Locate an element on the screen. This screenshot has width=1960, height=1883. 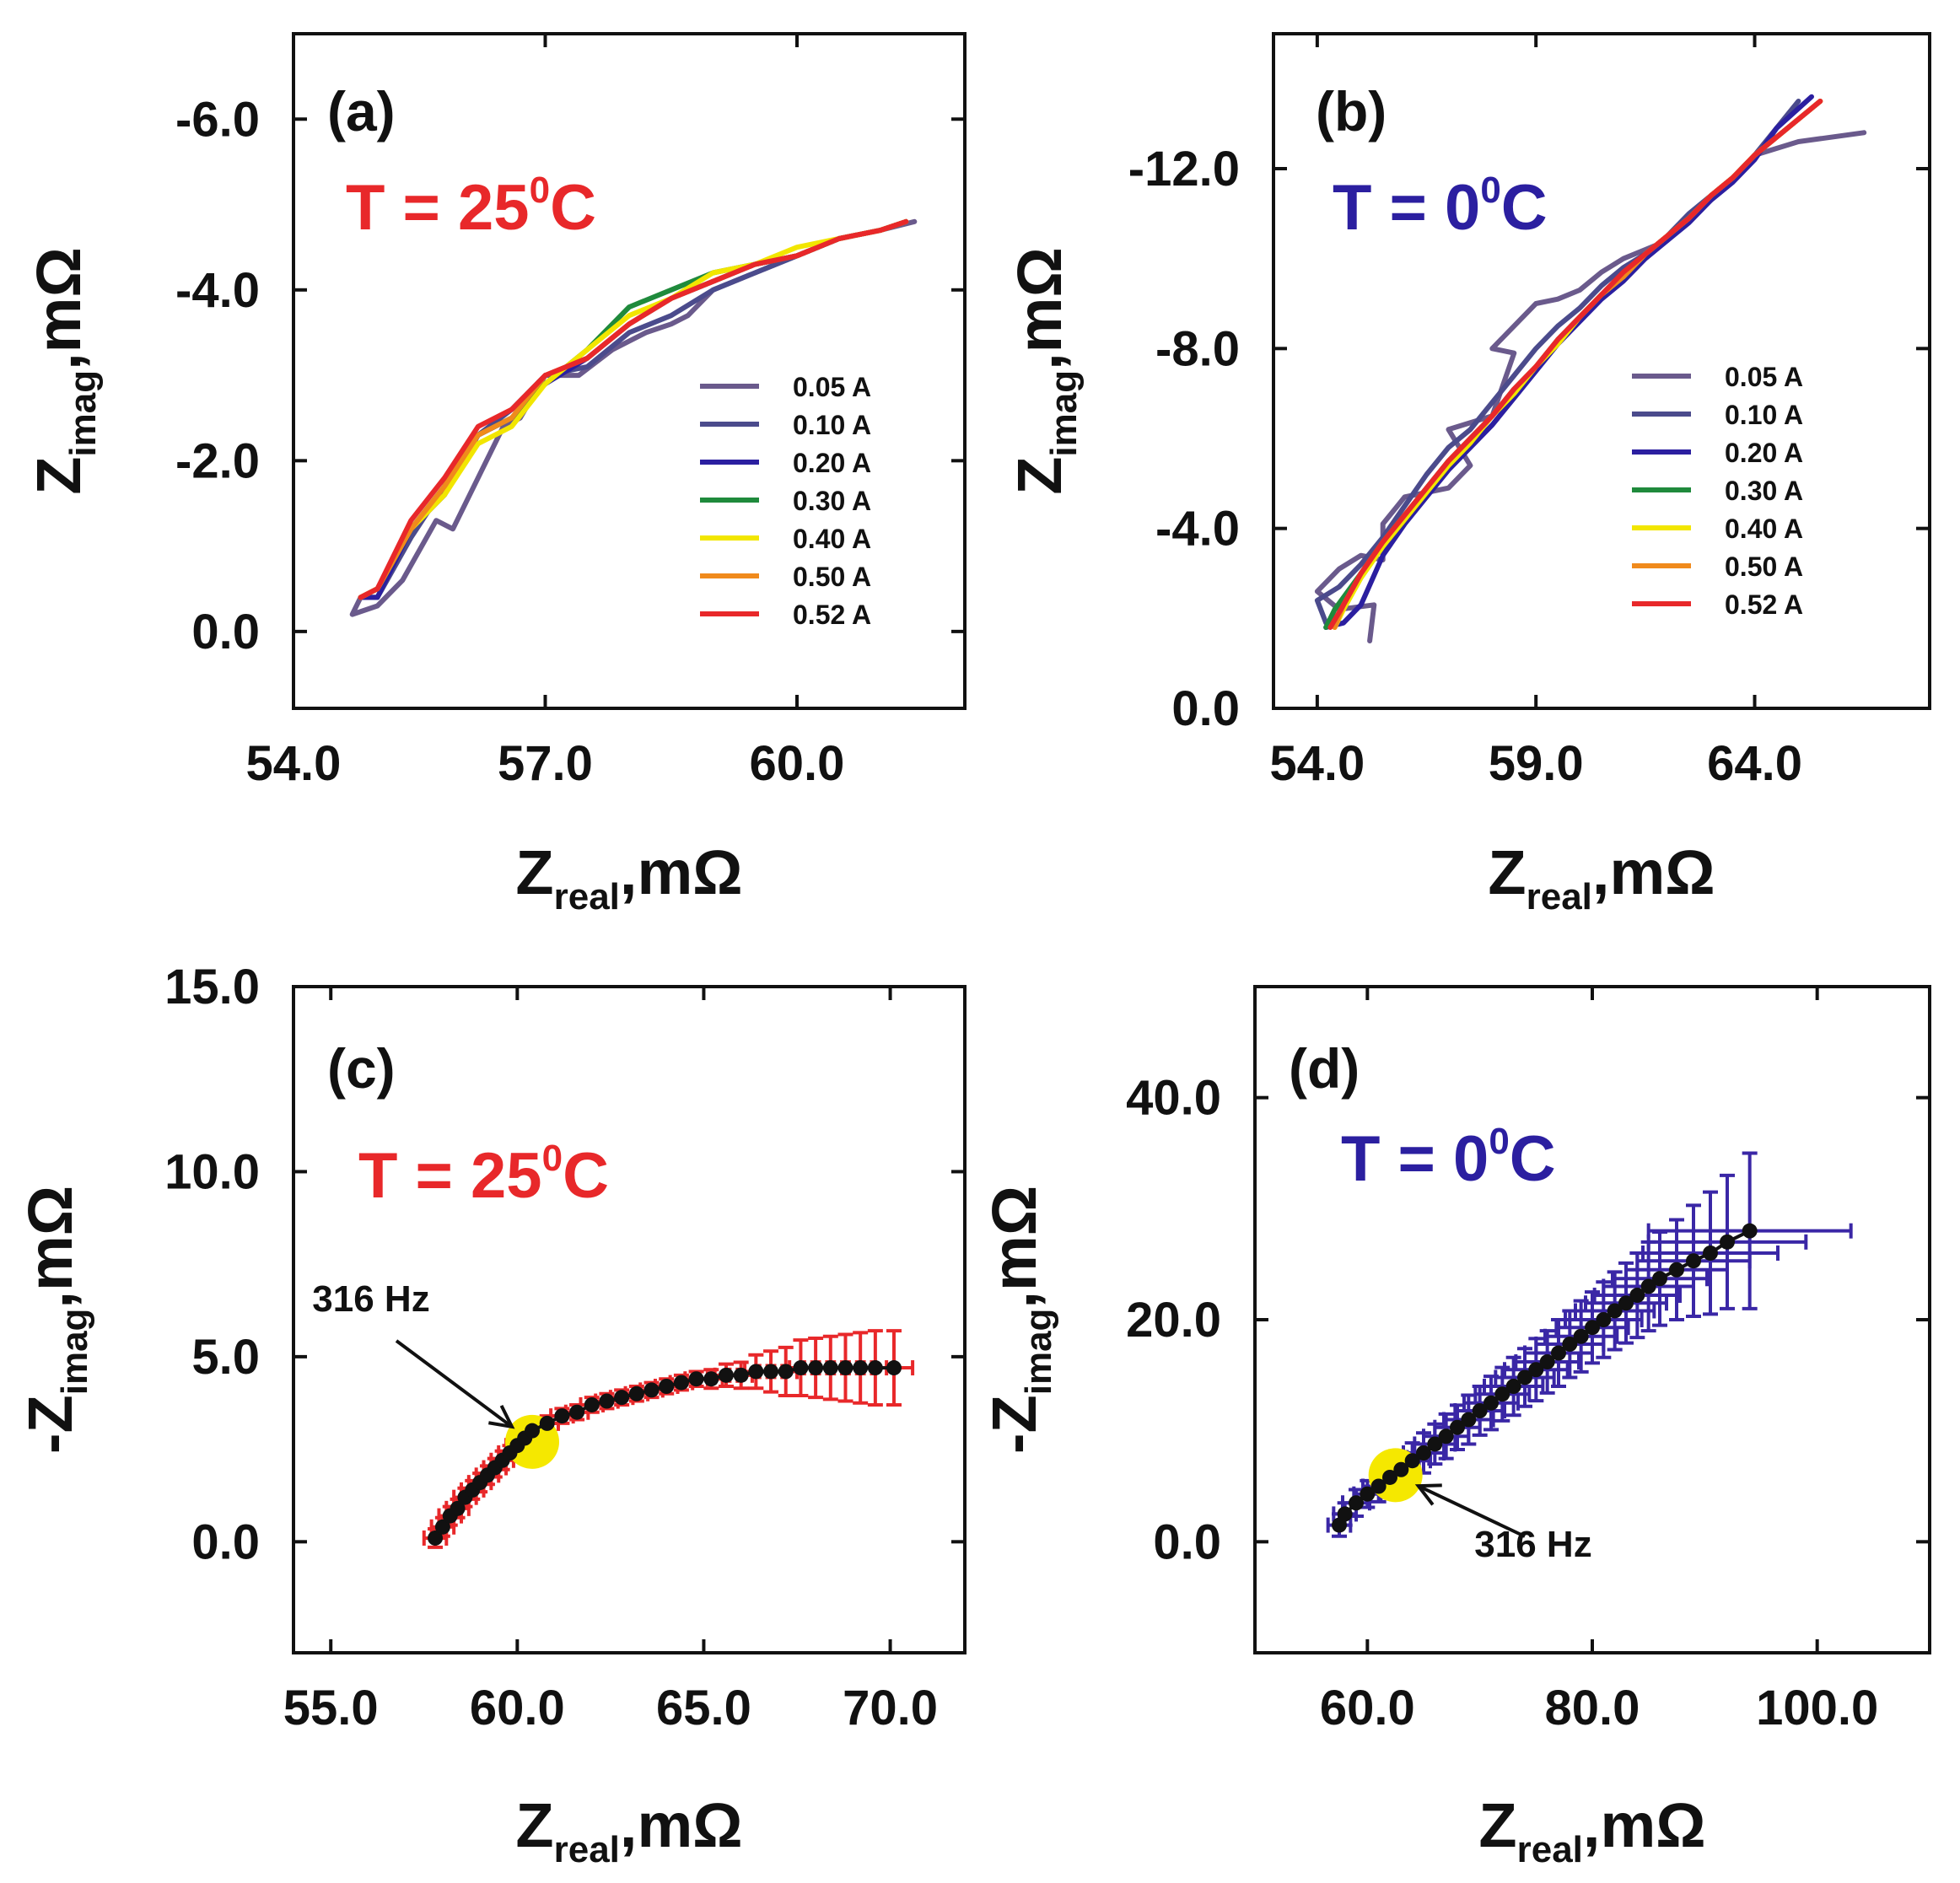
temperature-annotation: T = 250C is located at coordinates (471, 206).